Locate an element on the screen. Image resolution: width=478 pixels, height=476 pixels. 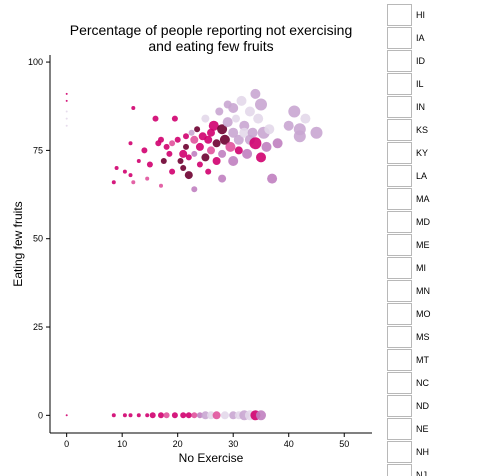
state-item-in: IN is located at coordinates (432, 106).